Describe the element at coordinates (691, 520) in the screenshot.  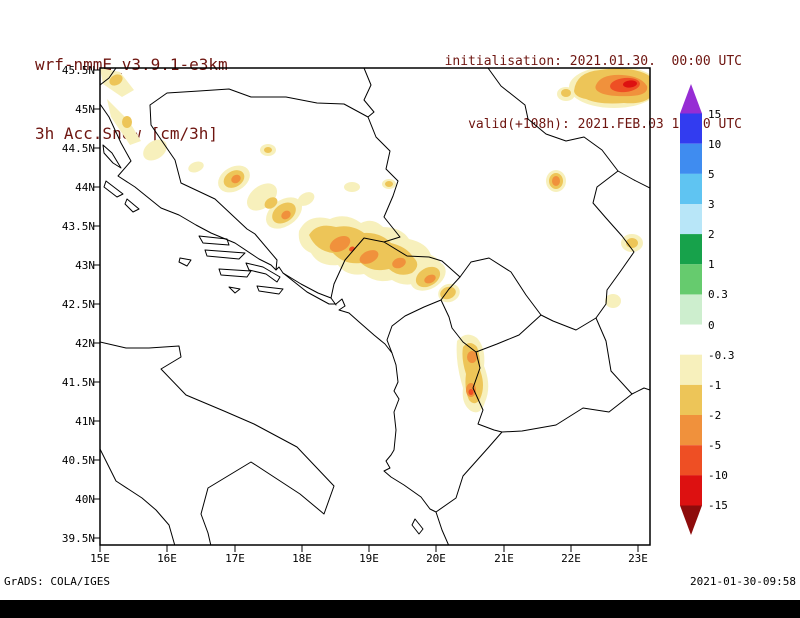
I see `colorbar-down-arrow` at that location.